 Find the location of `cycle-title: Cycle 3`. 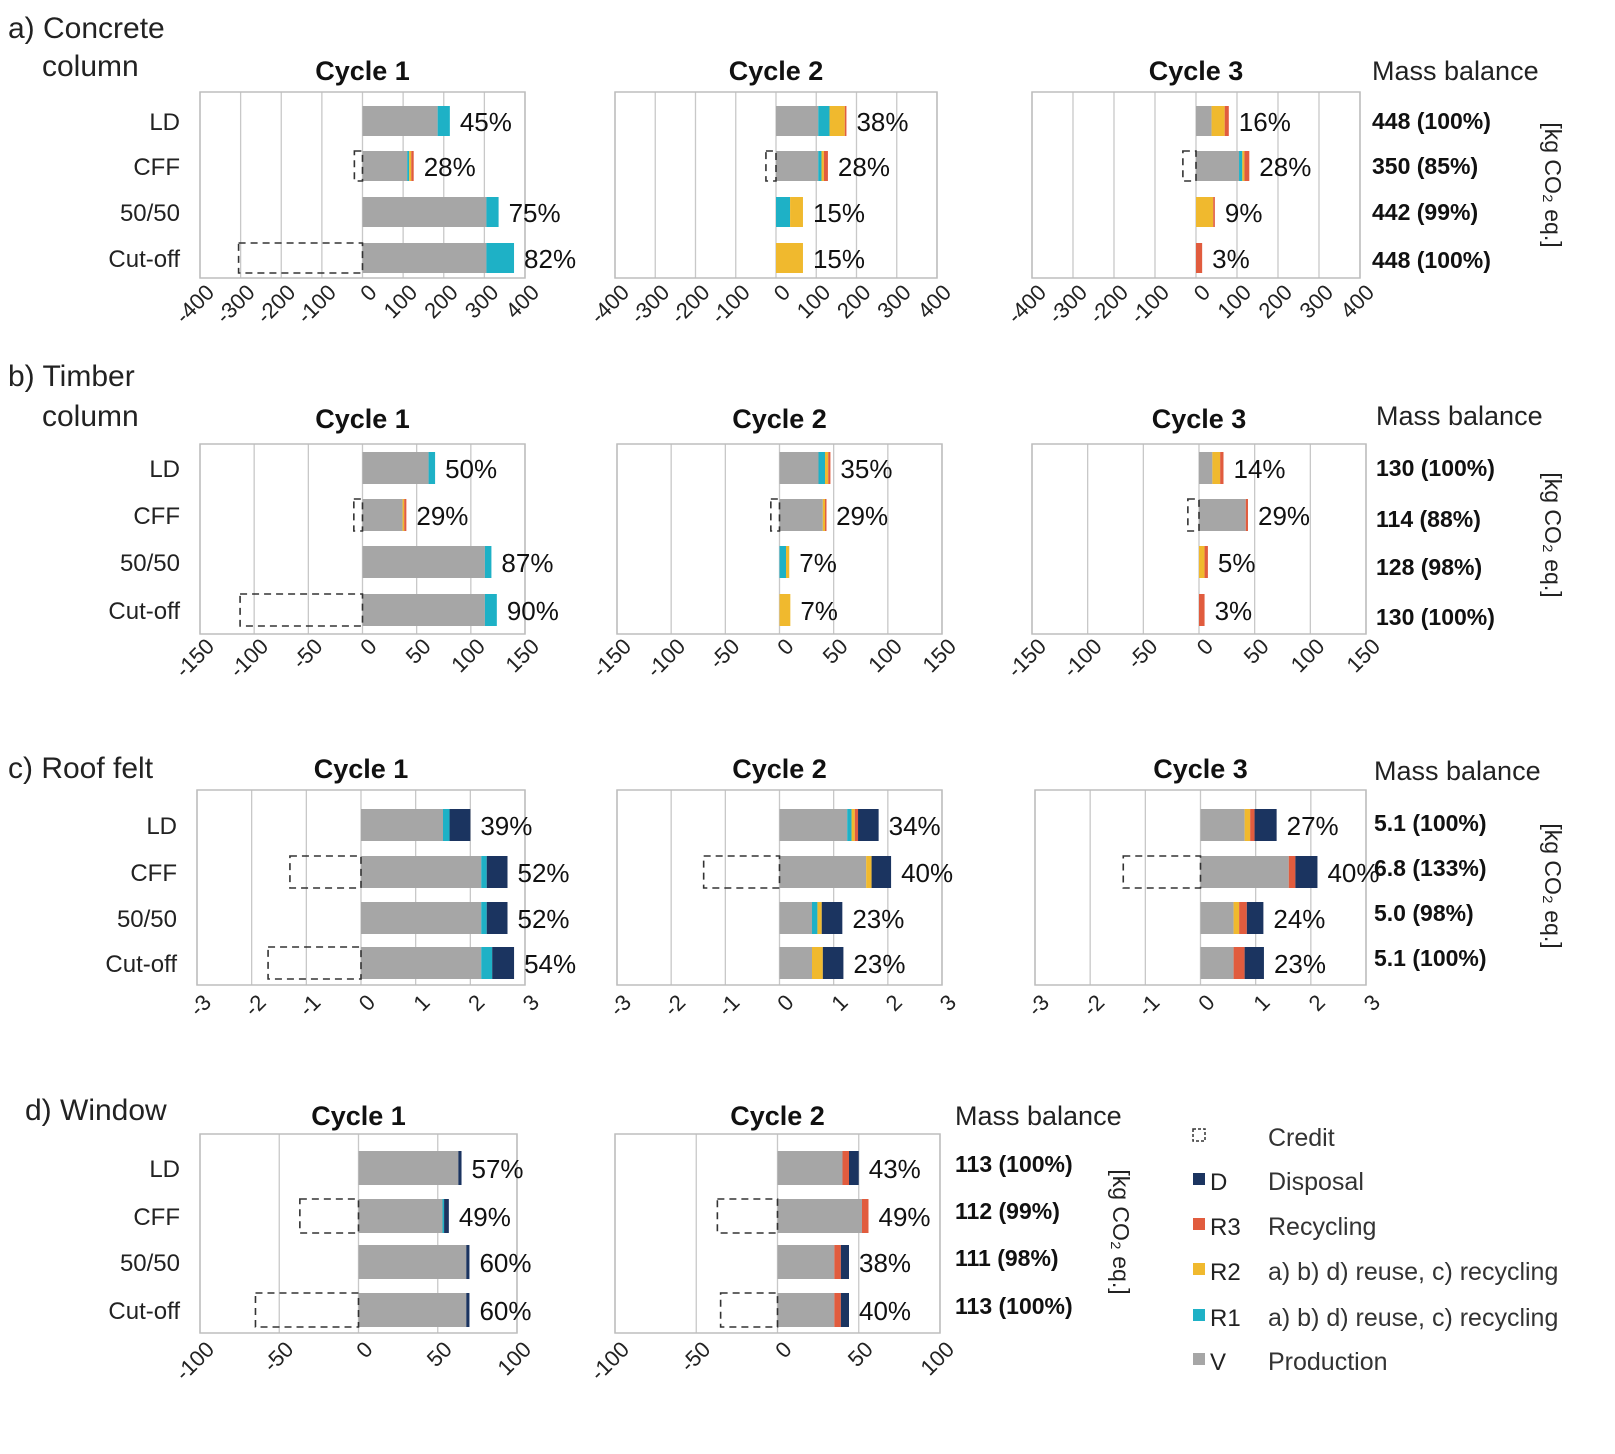

cycle-title: Cycle 3 is located at coordinates (1199, 419).